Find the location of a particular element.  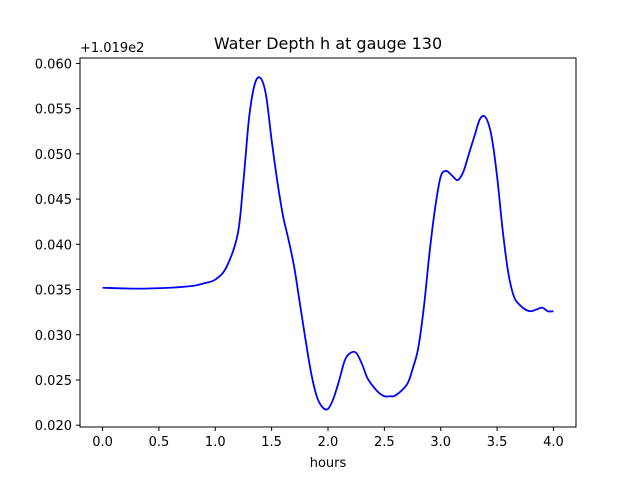

y-tick-label: 0.035 is located at coordinates (53, 291).